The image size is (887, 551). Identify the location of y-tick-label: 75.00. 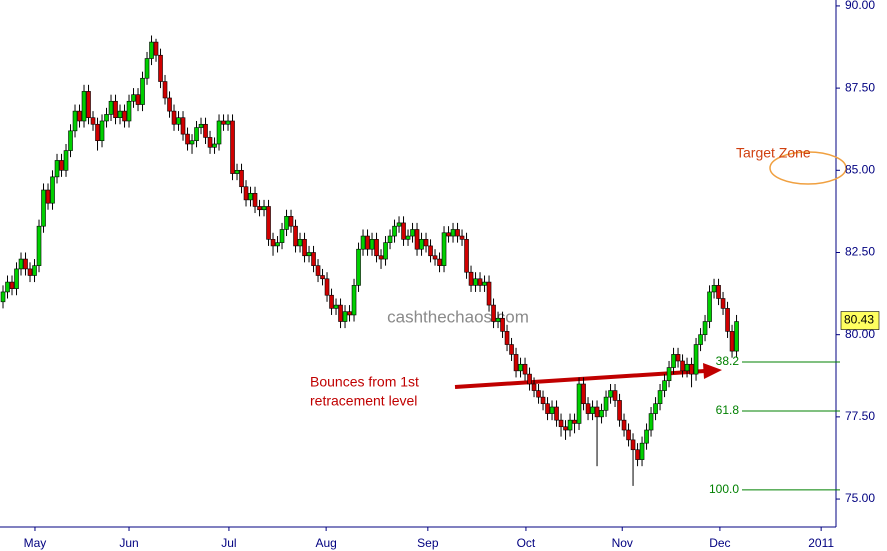
(860, 498).